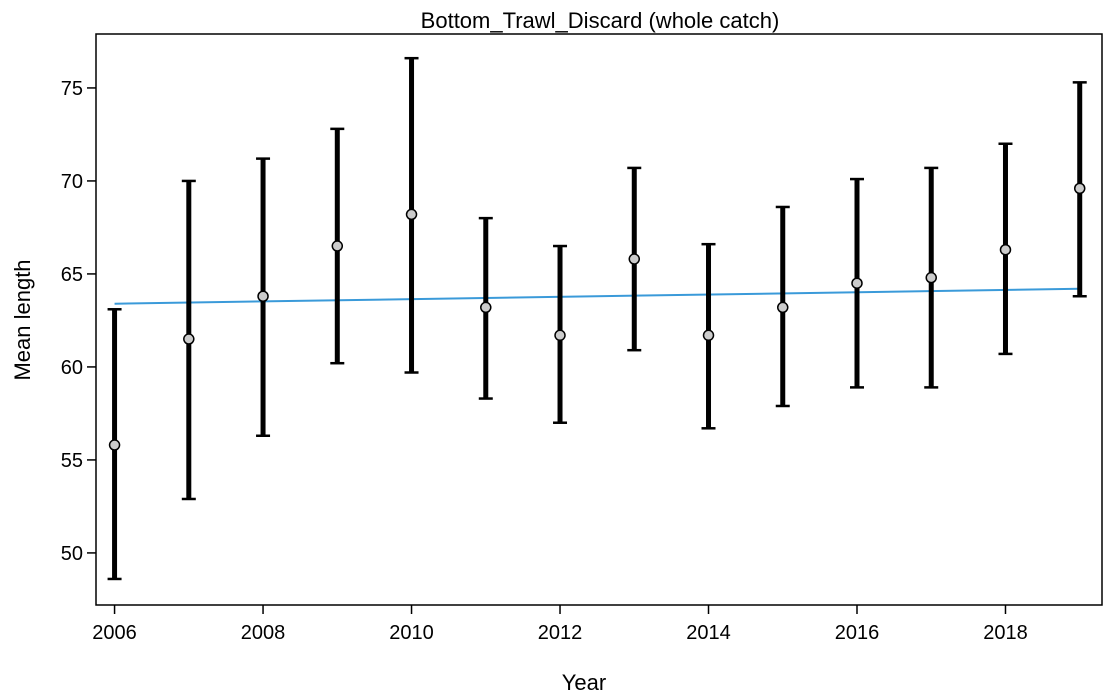  What do you see at coordinates (857, 633) in the screenshot?
I see `x-tick-label: 2016` at bounding box center [857, 633].